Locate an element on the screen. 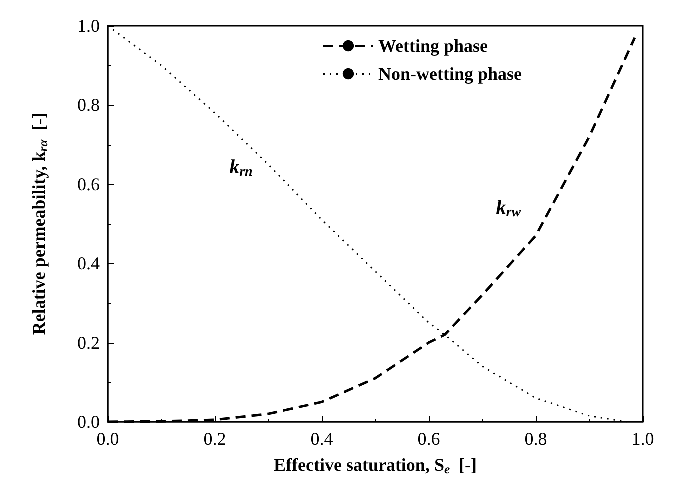 The width and height of the screenshot is (675, 494). legend-label: Wetting phase is located at coordinates (433, 46).